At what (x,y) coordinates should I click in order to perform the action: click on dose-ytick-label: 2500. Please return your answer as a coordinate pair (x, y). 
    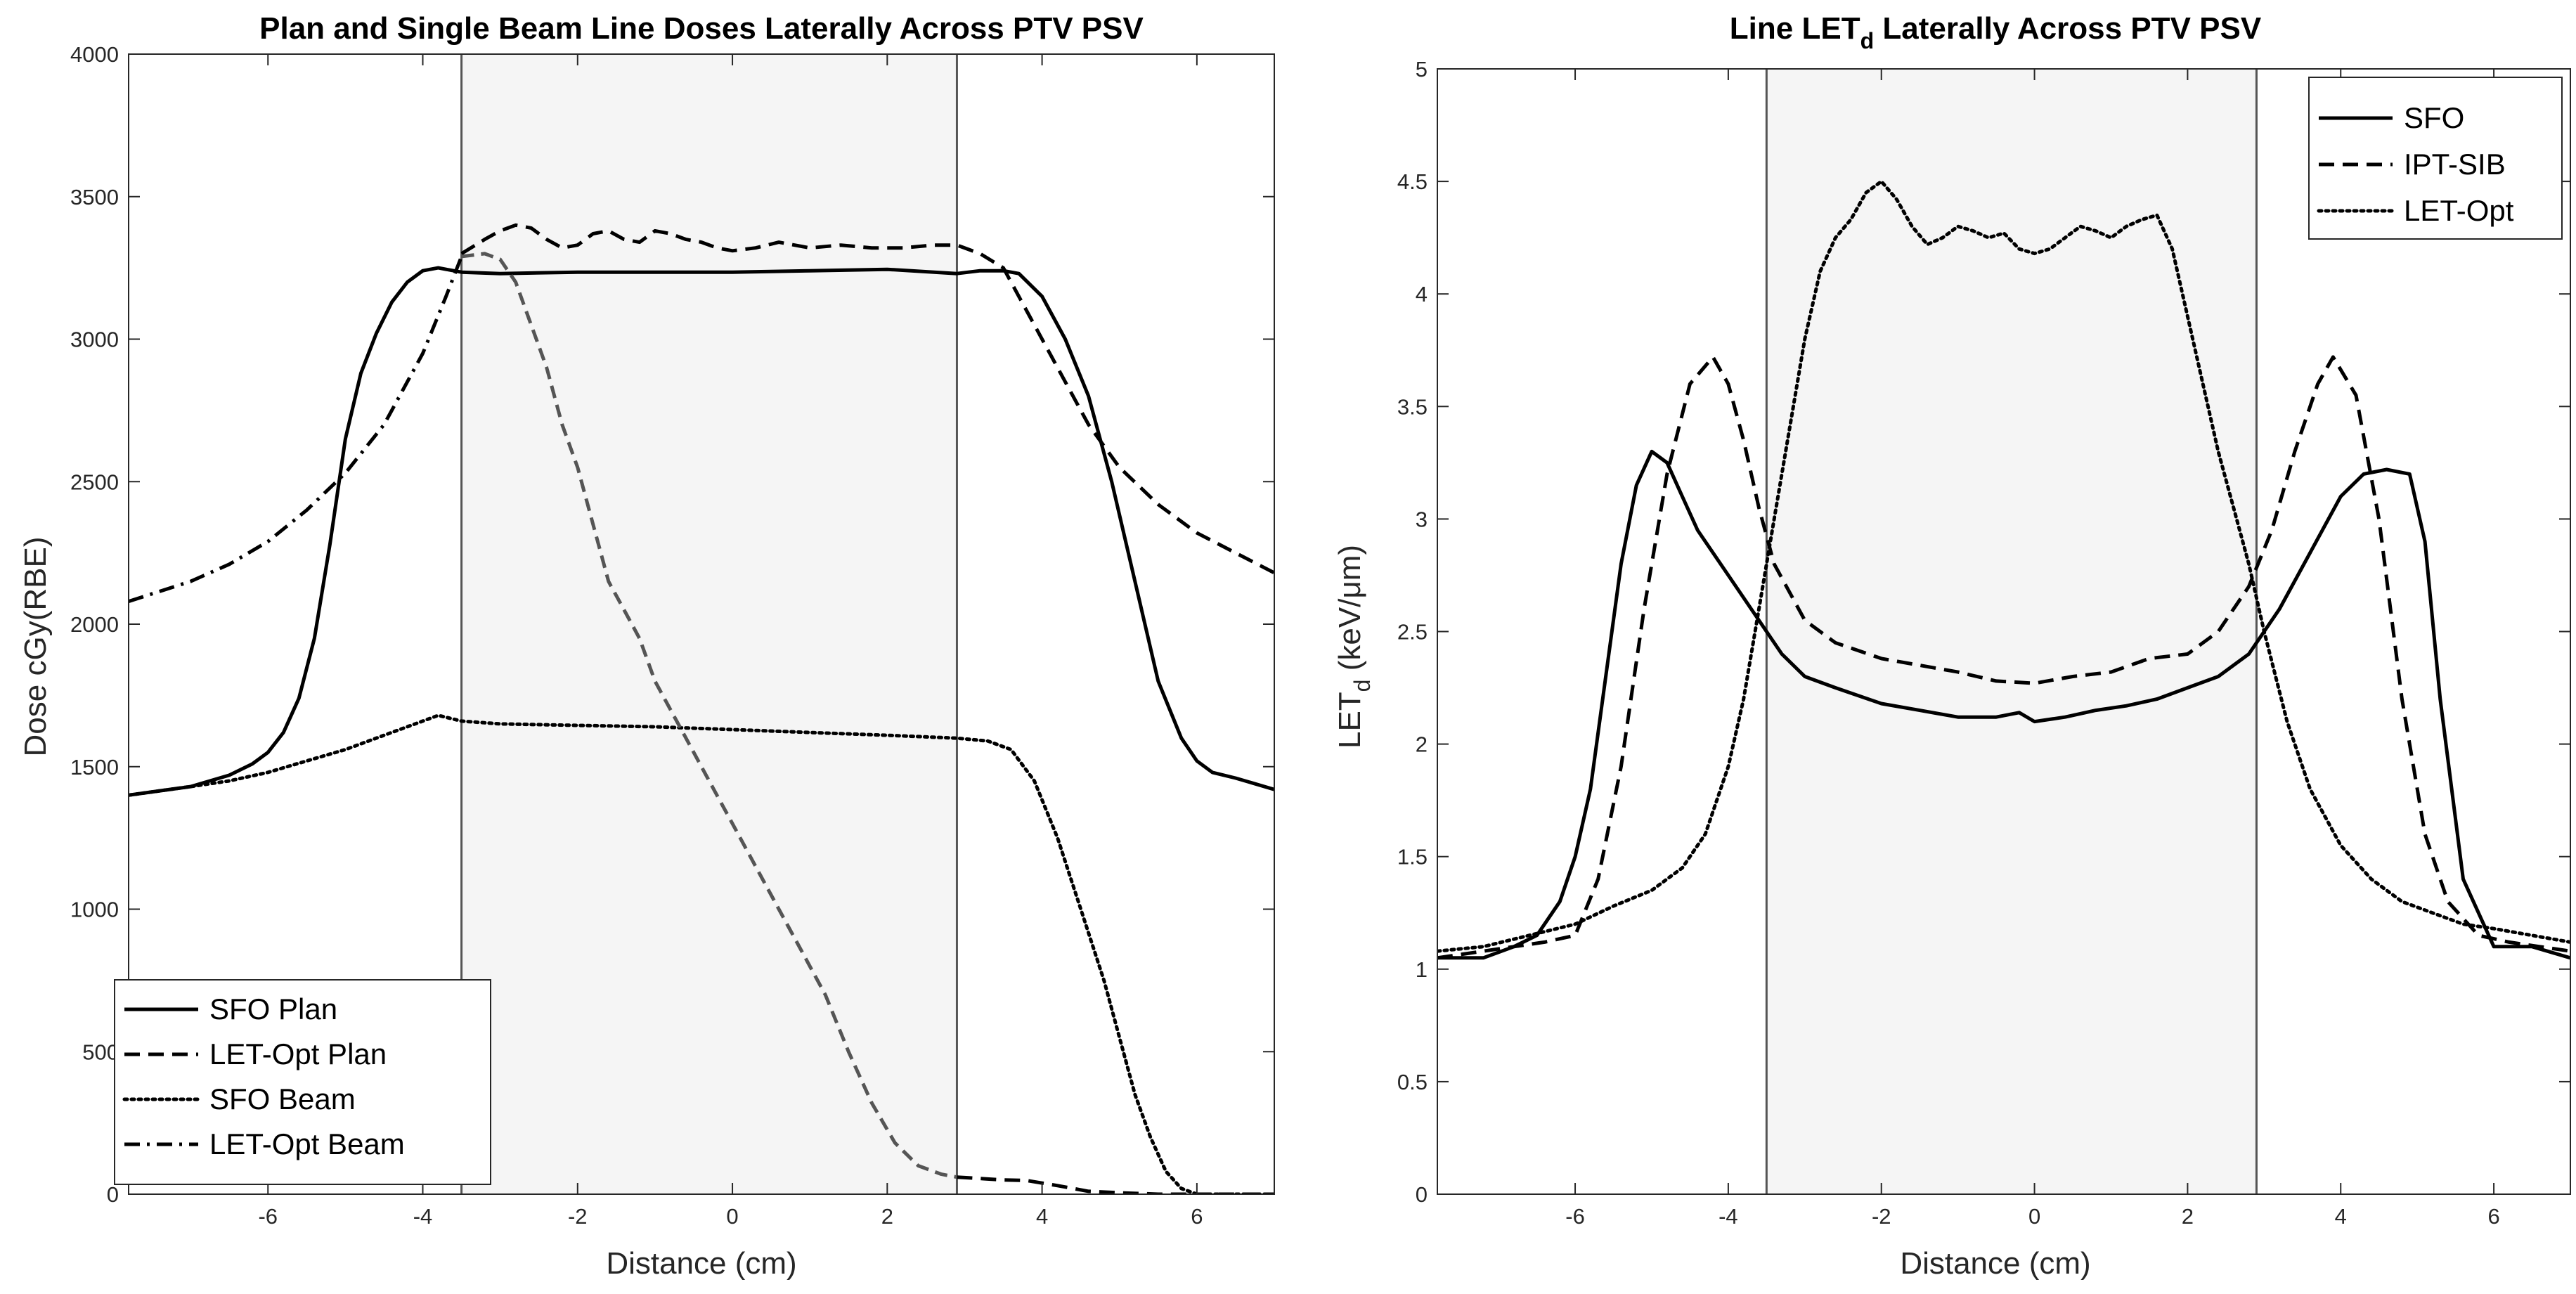
    Looking at the image, I should click on (94, 482).